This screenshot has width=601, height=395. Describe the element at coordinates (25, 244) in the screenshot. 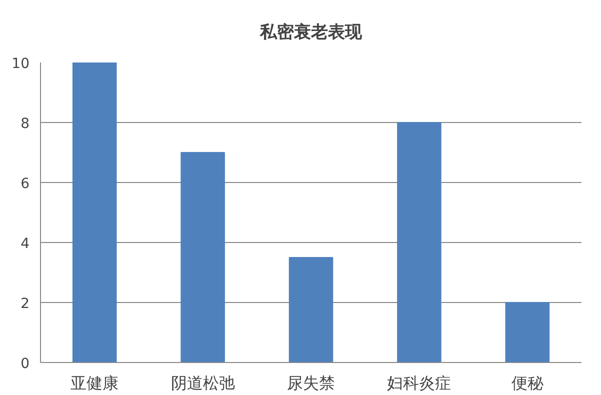

I see `y-tick-label: 4` at that location.